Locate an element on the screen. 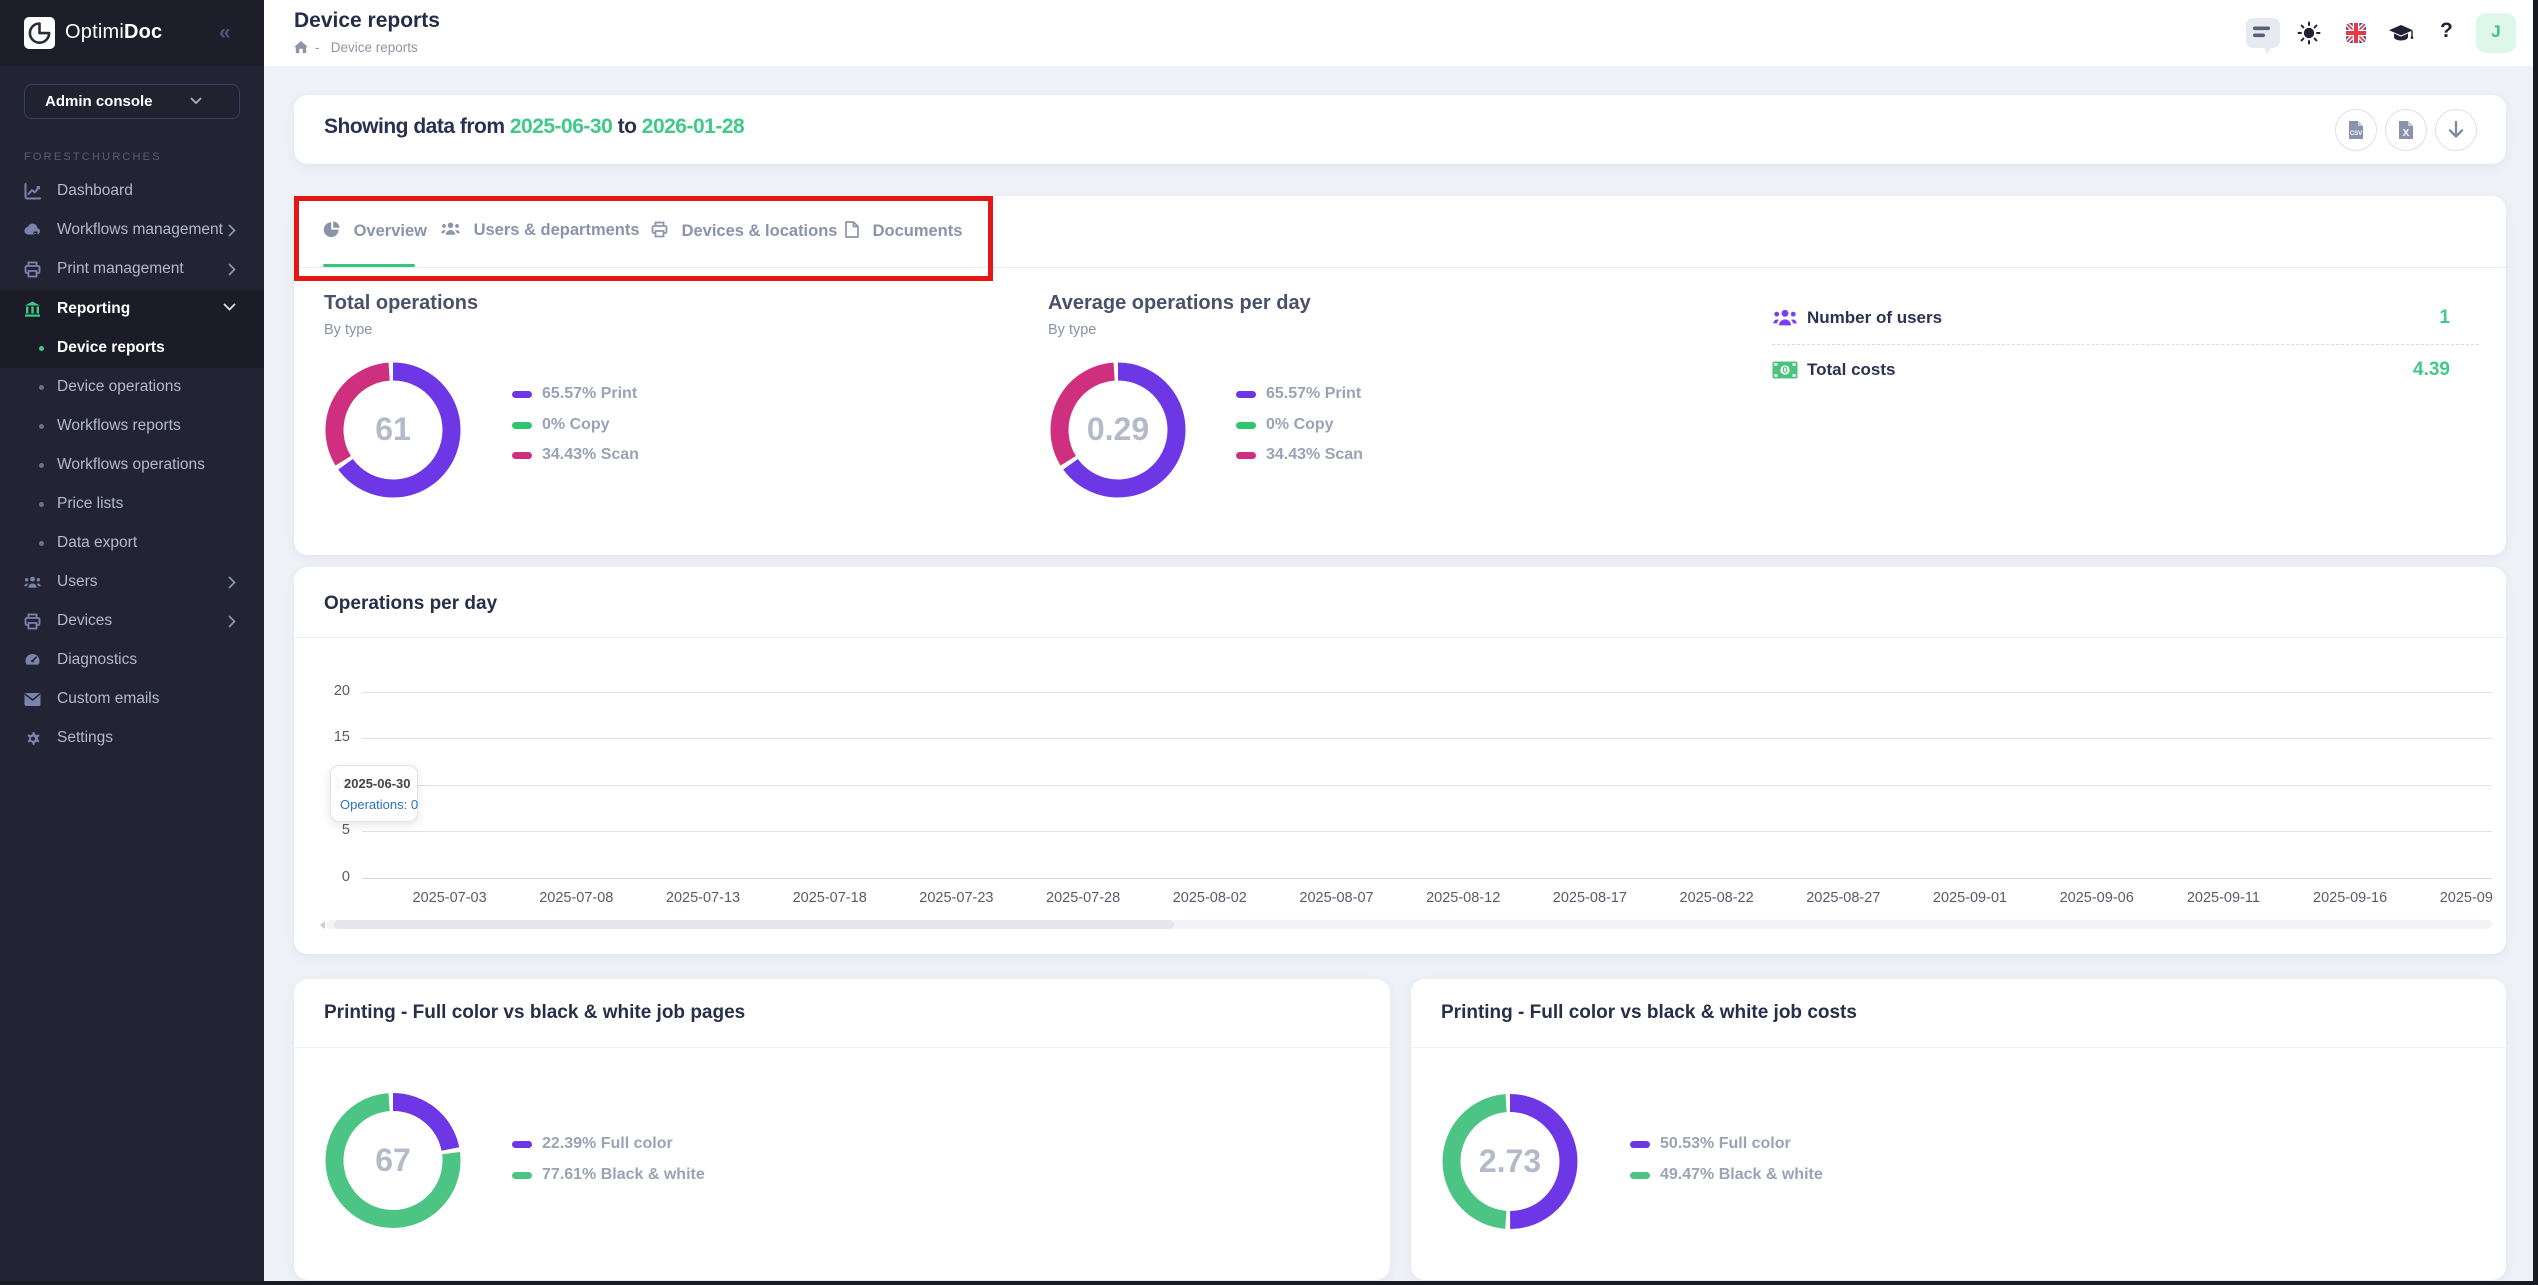 This screenshot has height=1285, width=2538. svg-text: X is located at coordinates (2406, 133).